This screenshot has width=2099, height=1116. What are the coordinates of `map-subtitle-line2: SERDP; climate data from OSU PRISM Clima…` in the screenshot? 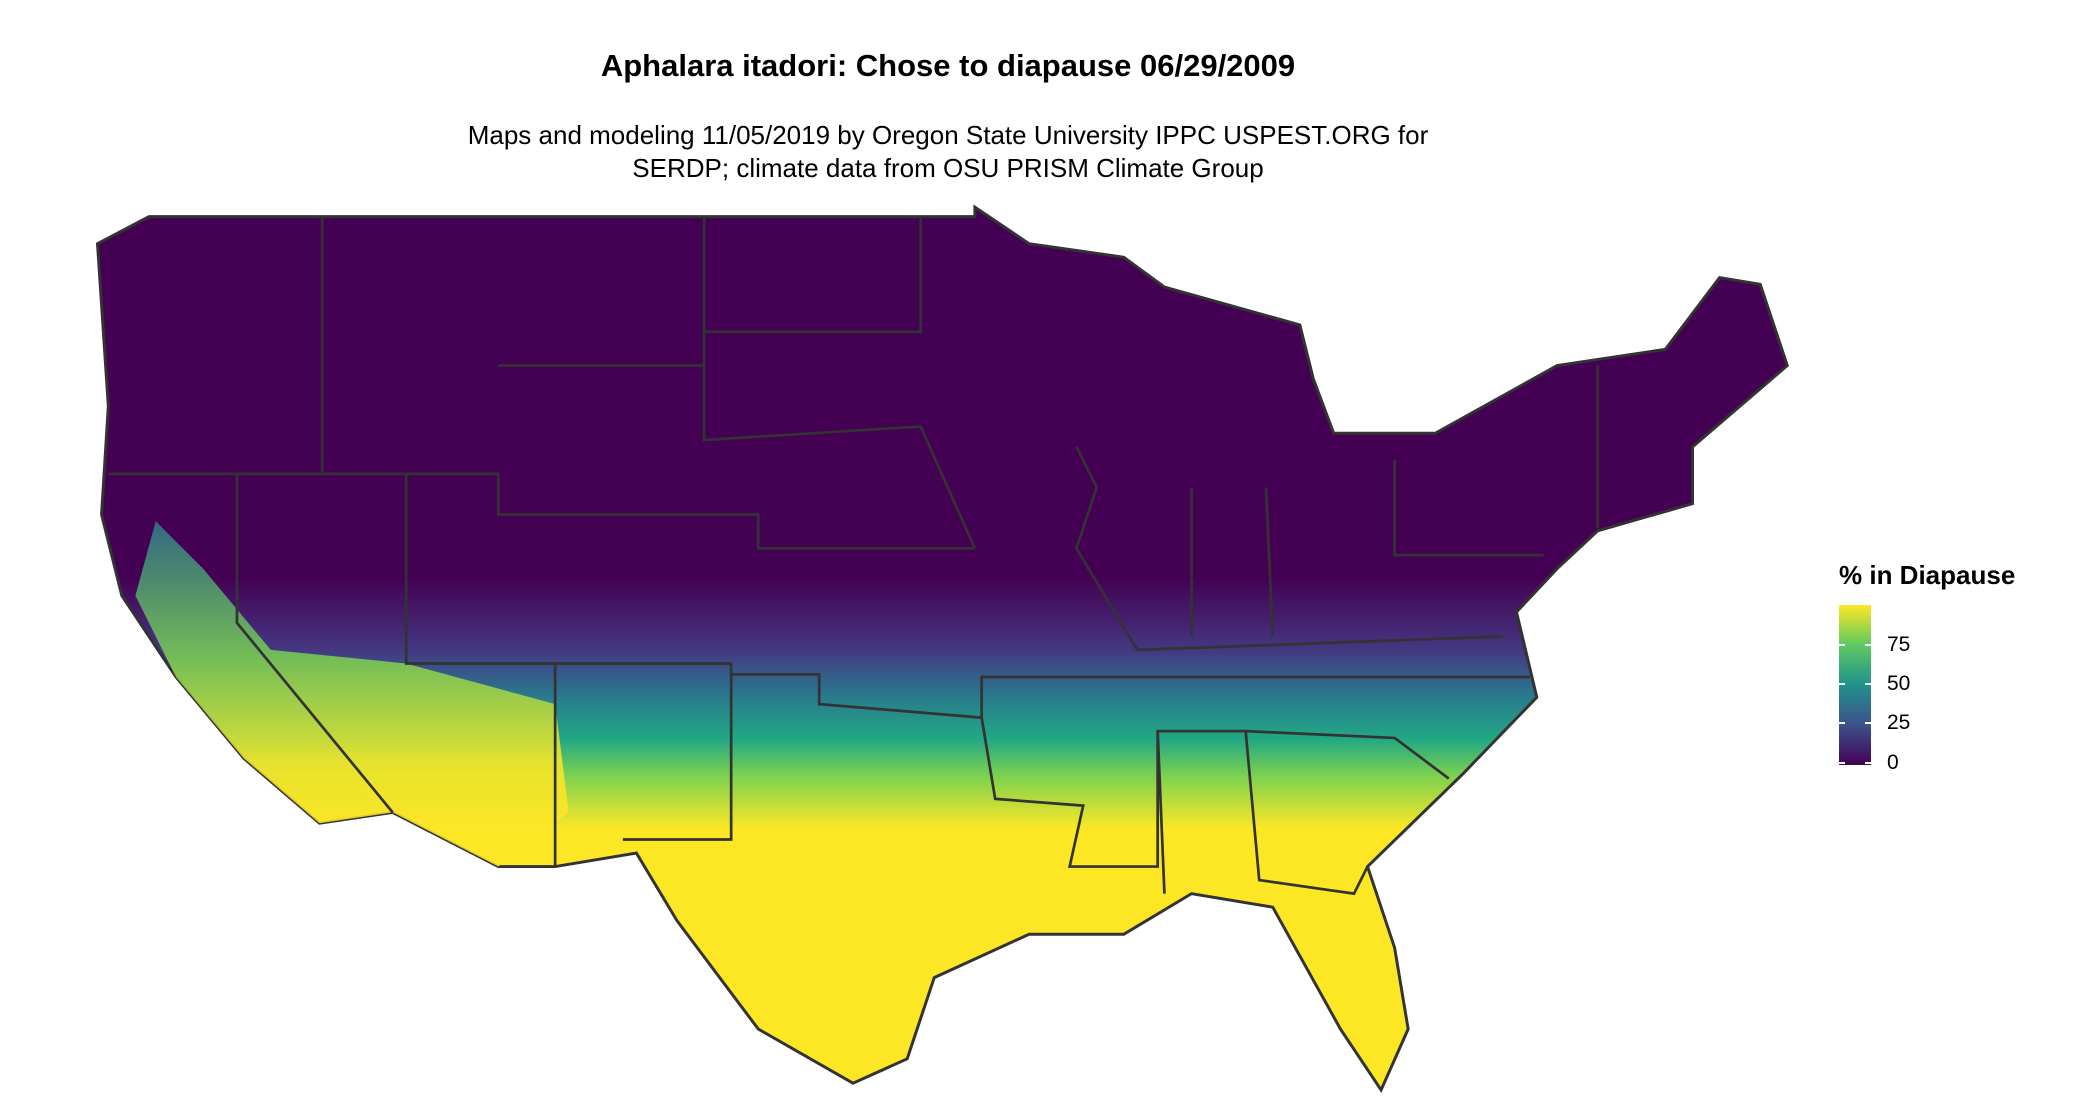 It's located at (948, 168).